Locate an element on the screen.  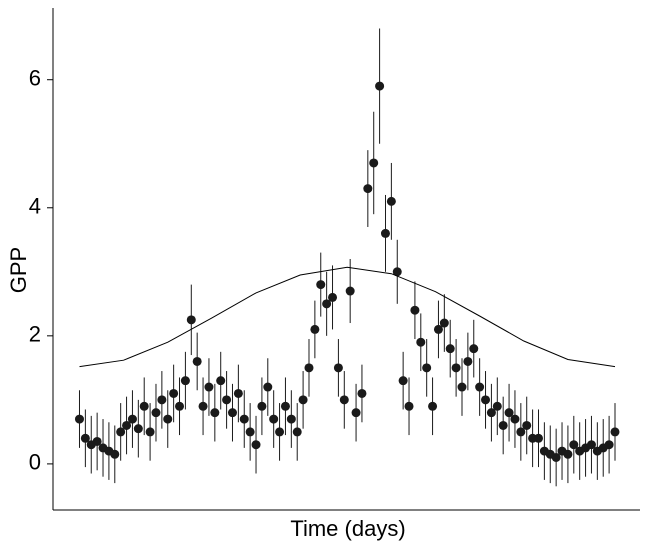
y-tick-label: 0 is located at coordinates (35, 462).